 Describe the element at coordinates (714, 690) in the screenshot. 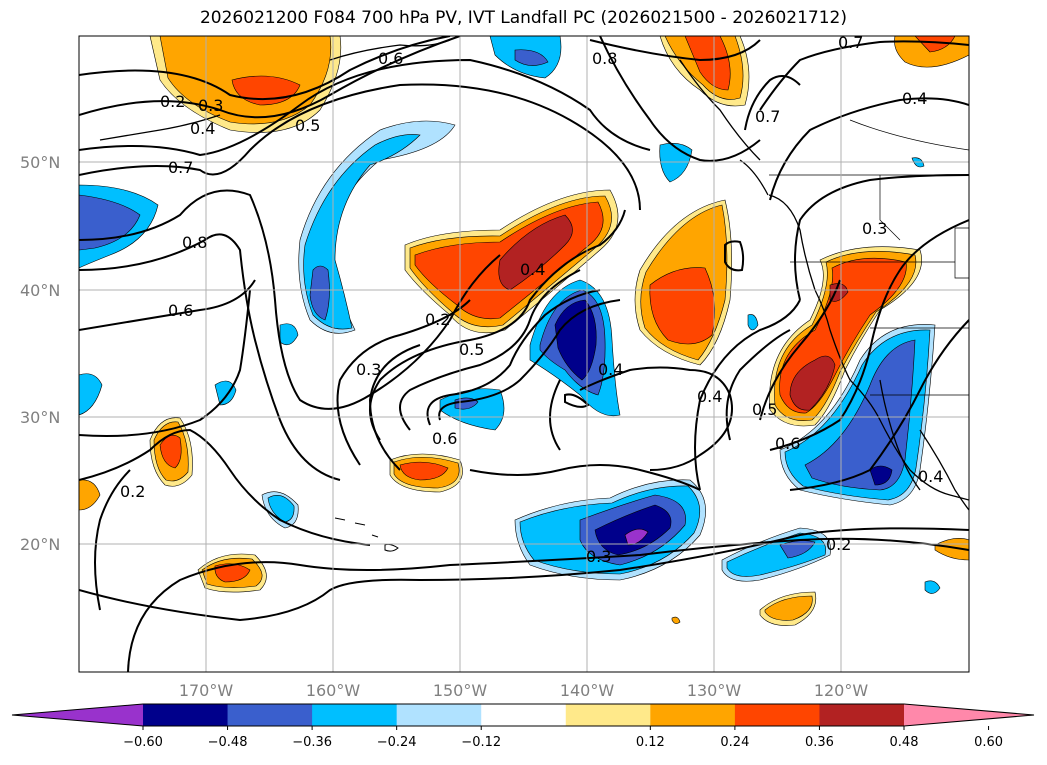

I see `lon-label: 130°W` at that location.